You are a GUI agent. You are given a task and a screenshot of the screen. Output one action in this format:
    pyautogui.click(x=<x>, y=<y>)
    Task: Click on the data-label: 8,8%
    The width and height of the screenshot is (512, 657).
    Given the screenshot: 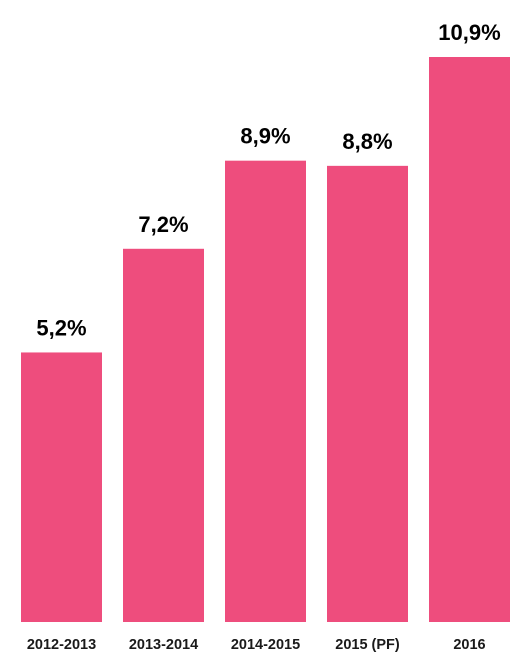 What is the action you would take?
    pyautogui.click(x=367, y=141)
    